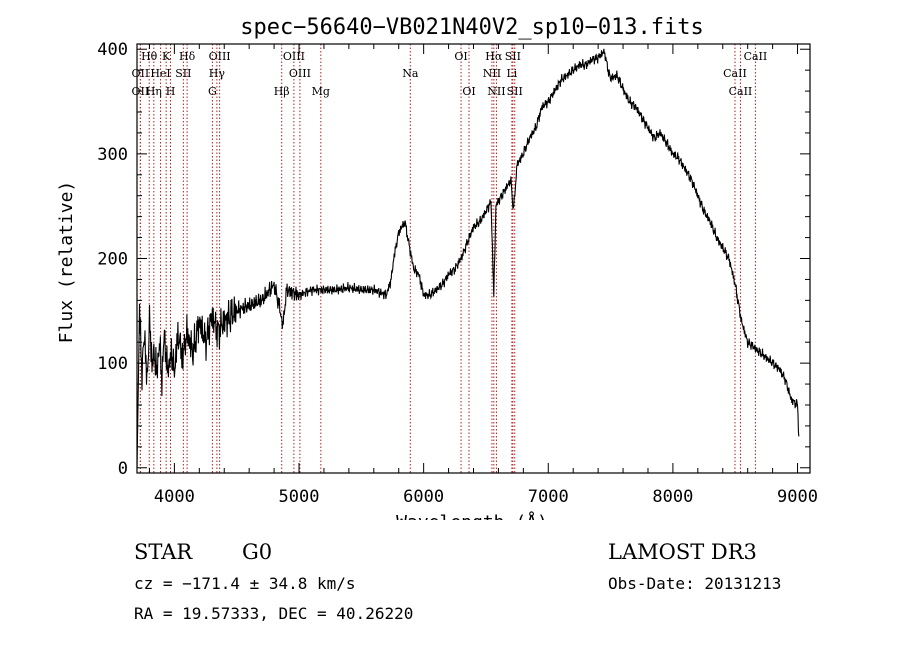  What do you see at coordinates (472, 27) in the screenshot?
I see `chart-title: spec−56640−VB021N40V2_sp10−013.fits` at bounding box center [472, 27].